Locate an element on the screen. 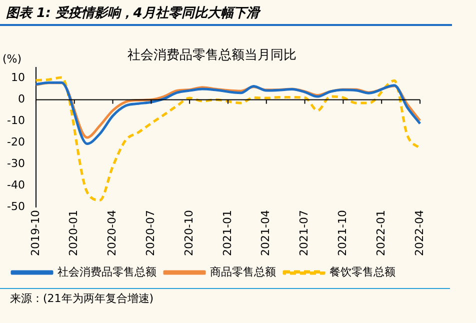 The width and height of the screenshot is (476, 323). x-tick-label: 2021-01 is located at coordinates (227, 233).